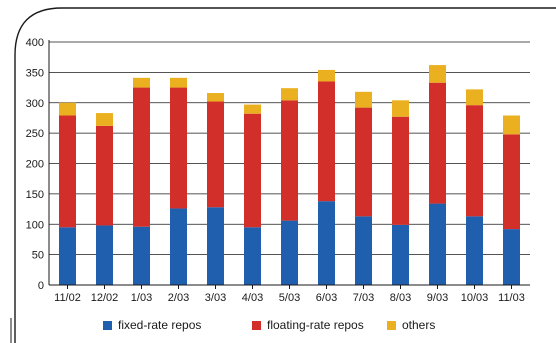 The height and width of the screenshot is (343, 556). I want to click on x-tick-label: 3/03, so click(215, 298).